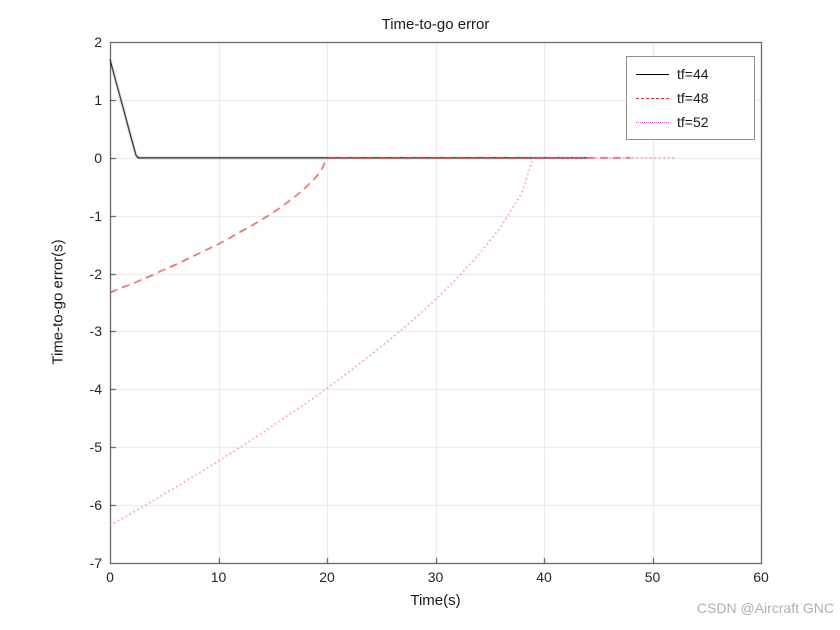 This screenshot has height=630, width=840. Describe the element at coordinates (98, 99) in the screenshot. I see `y-tick-label: 1` at that location.